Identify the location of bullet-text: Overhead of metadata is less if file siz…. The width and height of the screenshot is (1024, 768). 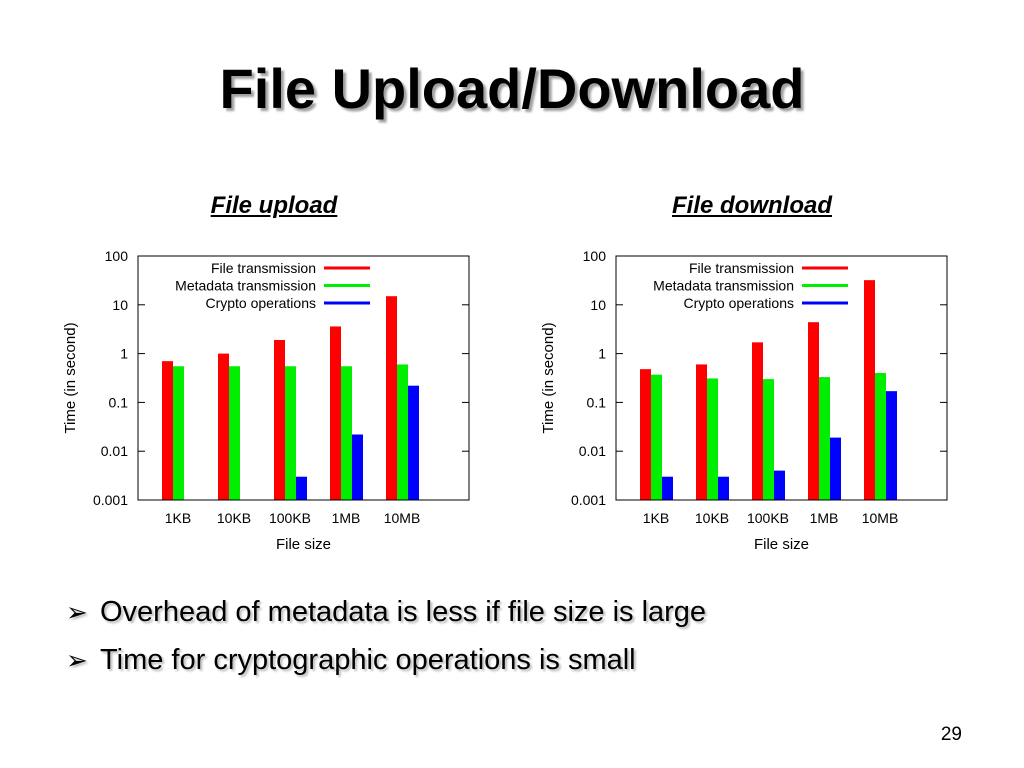
(403, 612).